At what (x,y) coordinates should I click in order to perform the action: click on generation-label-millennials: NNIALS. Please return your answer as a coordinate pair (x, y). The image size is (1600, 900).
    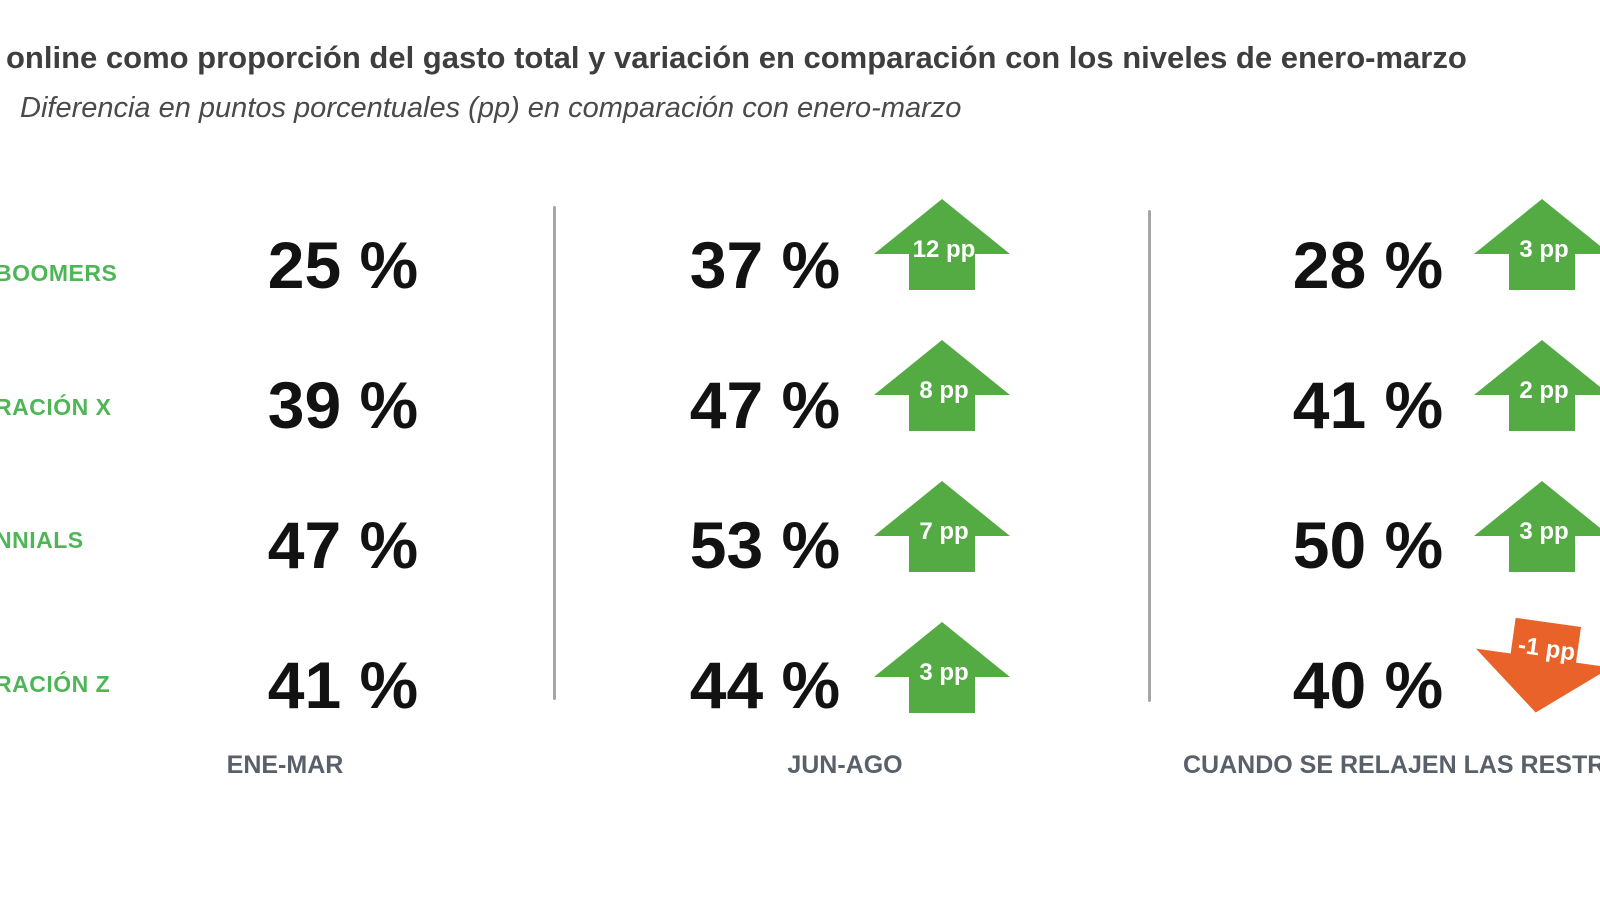
    Looking at the image, I should click on (42, 540).